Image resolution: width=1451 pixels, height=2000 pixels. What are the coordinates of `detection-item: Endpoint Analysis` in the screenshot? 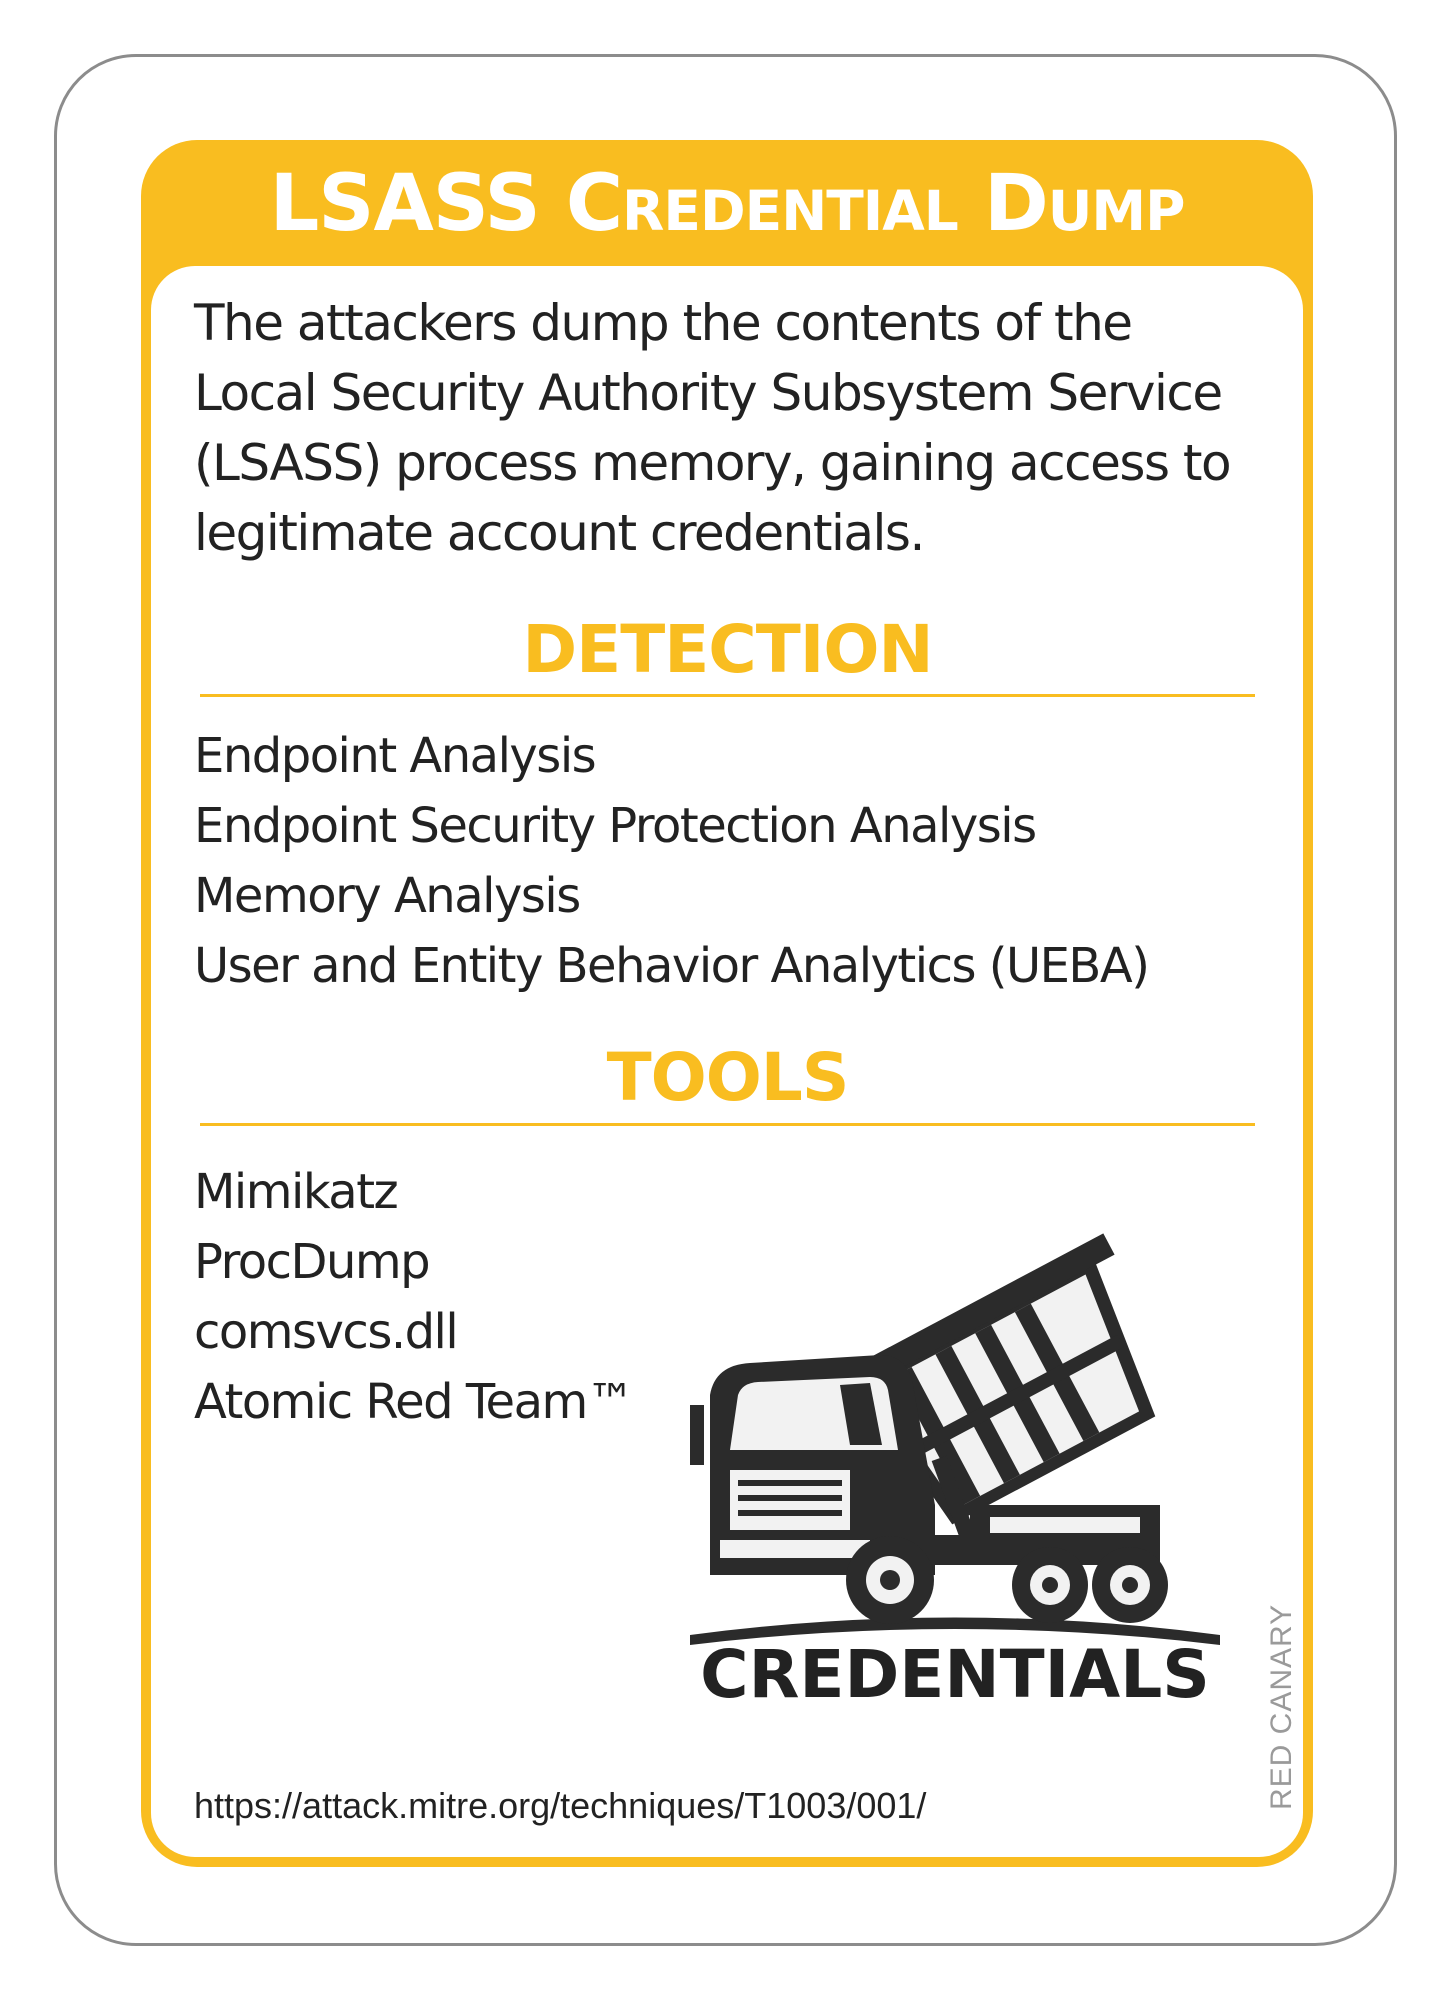 It's located at (395, 756).